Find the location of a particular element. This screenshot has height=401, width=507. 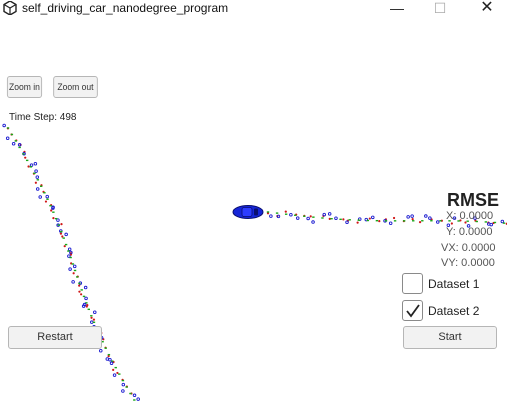

time-step-label: Time Step: 498 is located at coordinates (43, 117).